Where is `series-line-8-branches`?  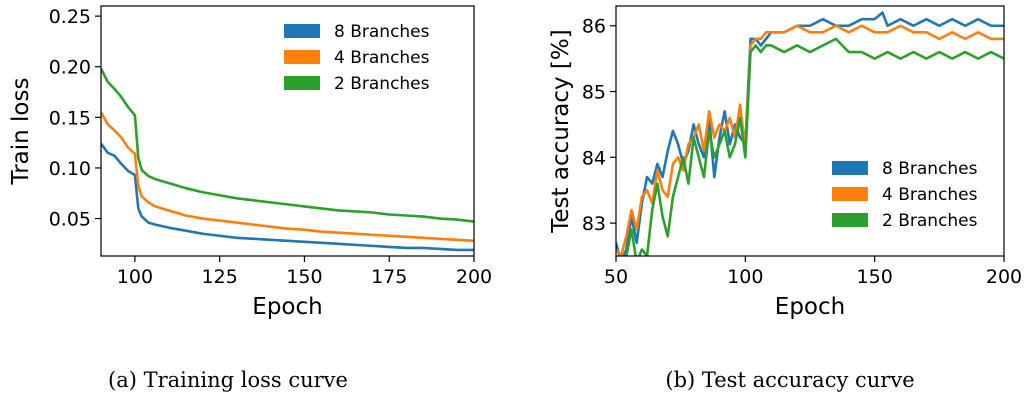 series-line-8-branches is located at coordinates (287, 197).